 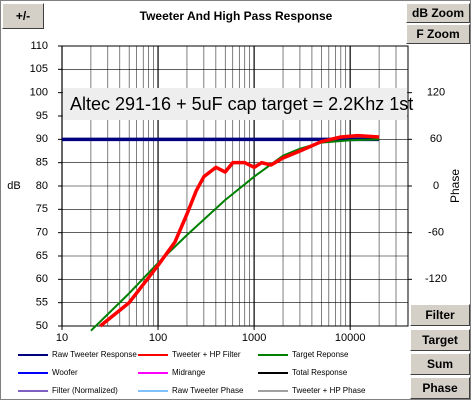 I want to click on y-tick-label: 105, so click(x=39, y=69).